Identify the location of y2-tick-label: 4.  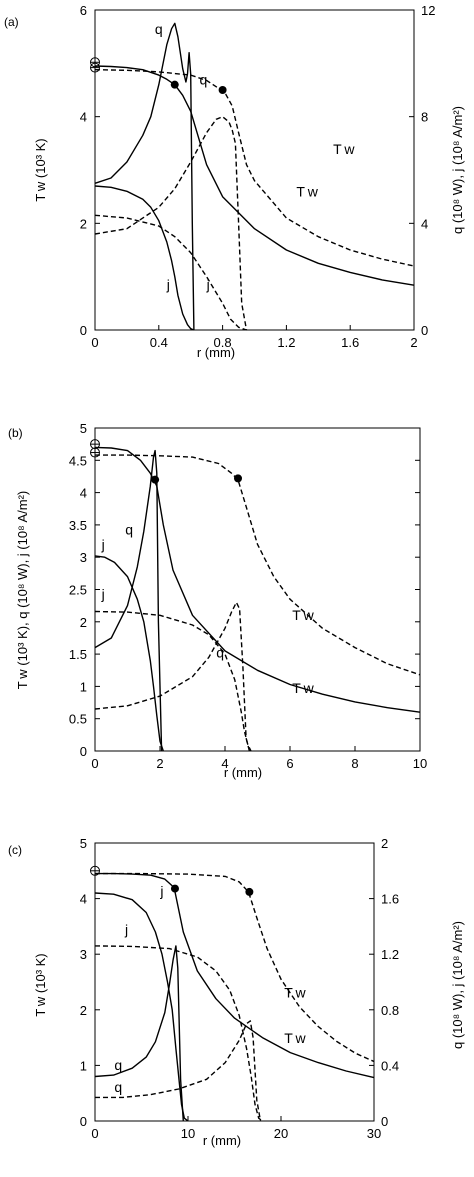
(424, 223).